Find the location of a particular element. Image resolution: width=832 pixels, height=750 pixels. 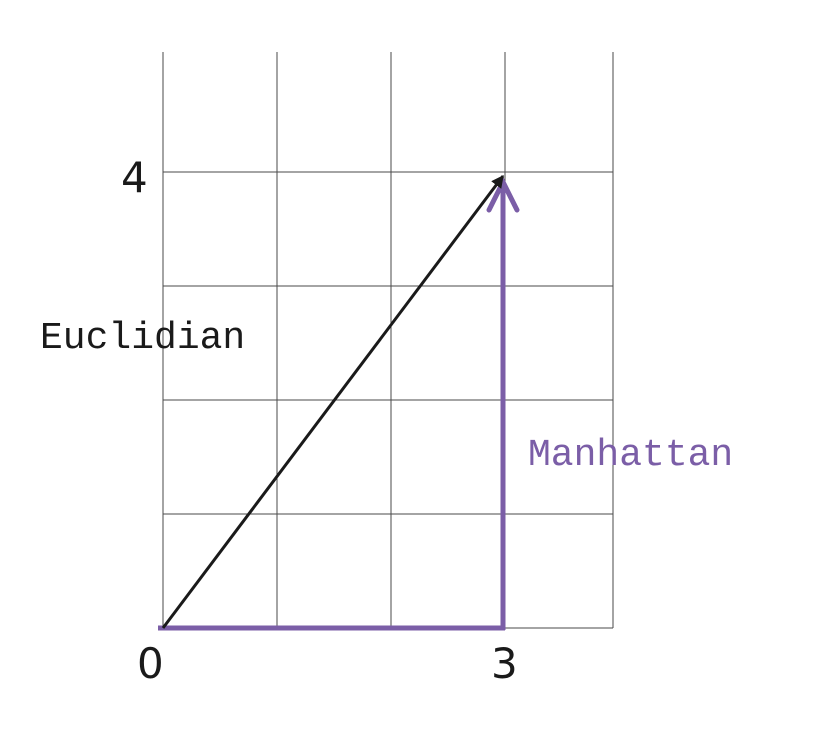

y-axis-label-4: 4 is located at coordinates (134, 177).